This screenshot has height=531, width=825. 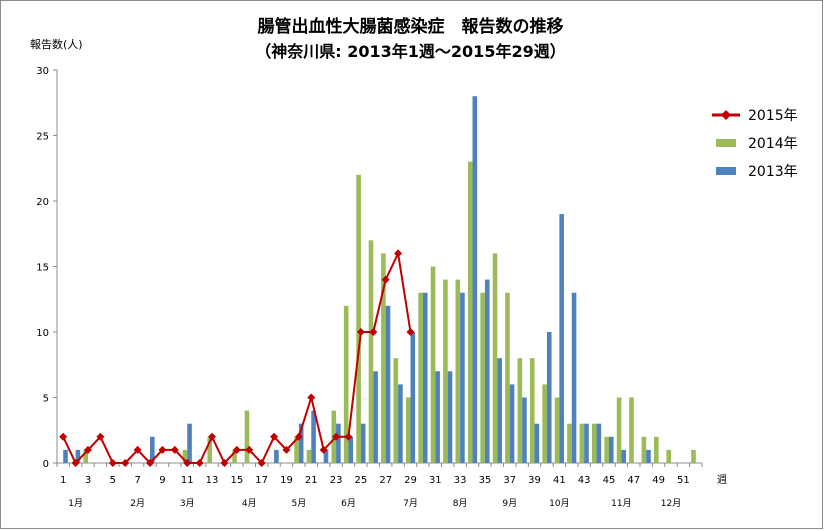 I want to click on month-label: 6月, so click(x=348, y=503).